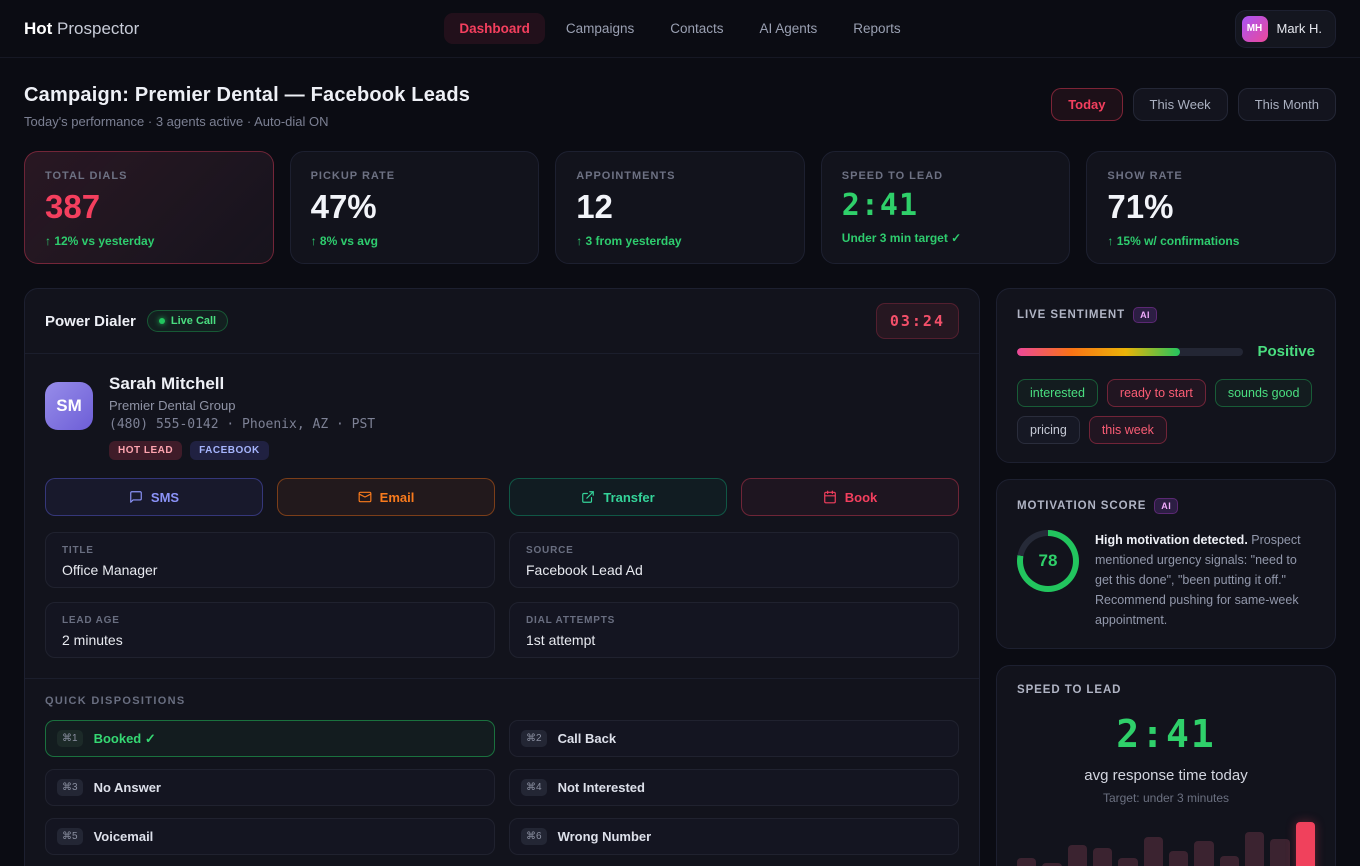  Describe the element at coordinates (242, 424) in the screenshot. I see `contact-phone: (480) 555-0142 · Phoenix, AZ · PST` at that location.